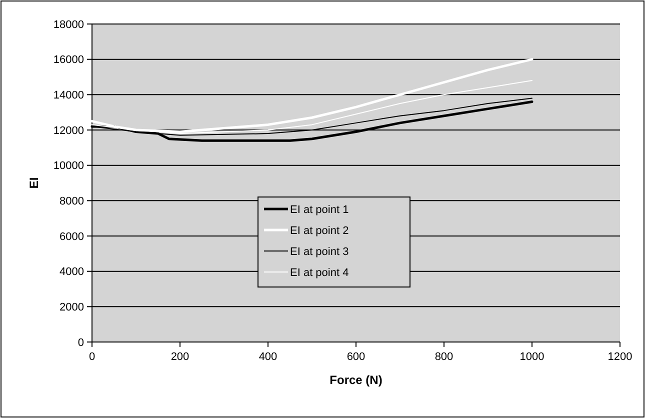  I want to click on y-tick-label: 16000, so click(68, 60).